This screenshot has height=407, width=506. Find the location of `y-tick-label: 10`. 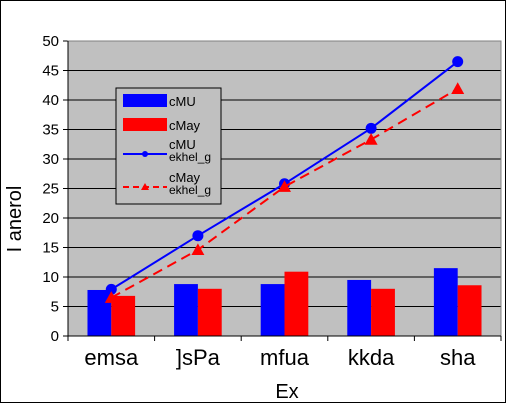

y-tick-label: 10 is located at coordinates (50, 277).